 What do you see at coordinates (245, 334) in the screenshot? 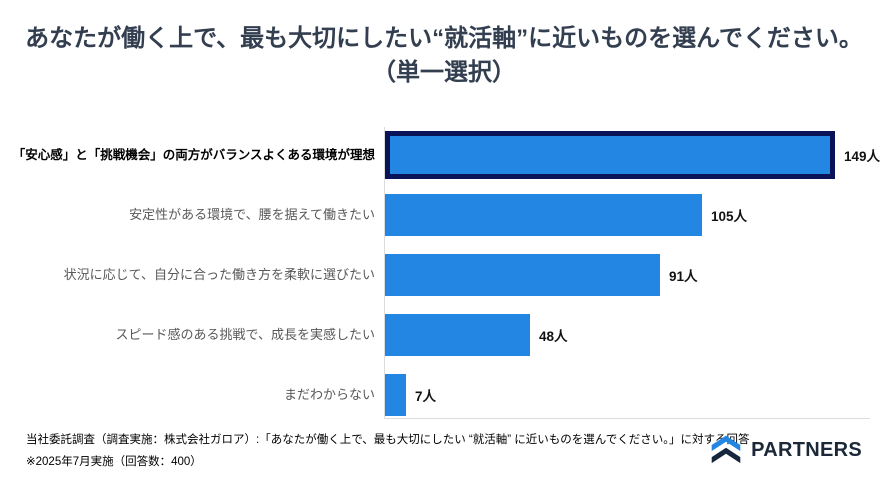
I see `category-label: スピード感のある挑戦で、成長を実感したい` at bounding box center [245, 334].